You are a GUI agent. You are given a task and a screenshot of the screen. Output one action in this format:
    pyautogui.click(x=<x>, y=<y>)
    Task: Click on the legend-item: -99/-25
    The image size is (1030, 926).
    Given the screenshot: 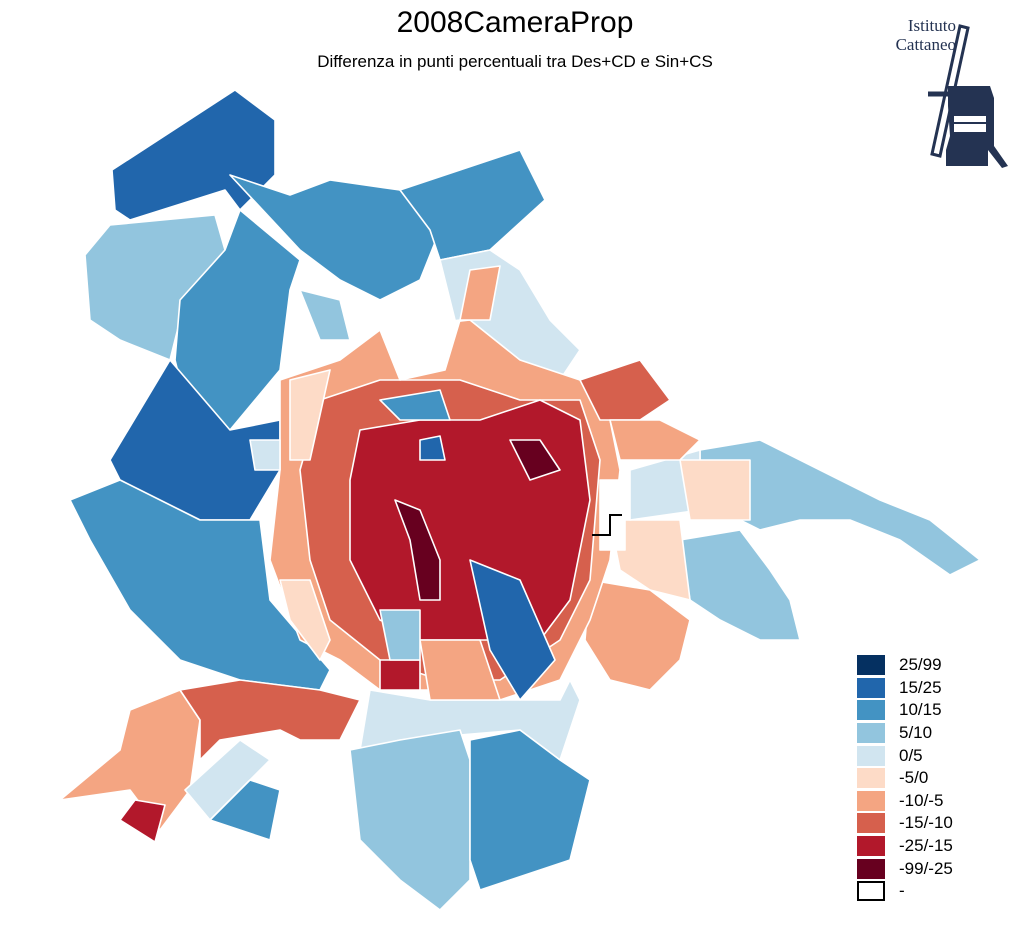 What is the action you would take?
    pyautogui.click(x=905, y=868)
    